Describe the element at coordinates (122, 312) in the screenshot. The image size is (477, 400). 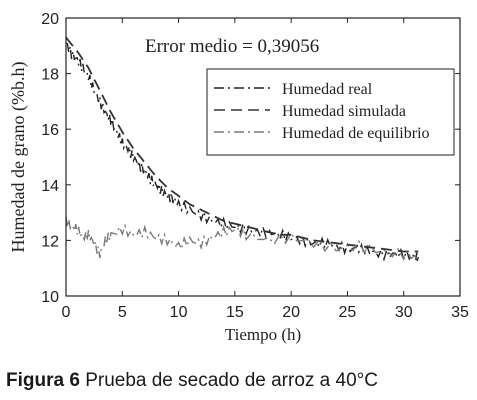
I see `x-tick-label: 5` at that location.